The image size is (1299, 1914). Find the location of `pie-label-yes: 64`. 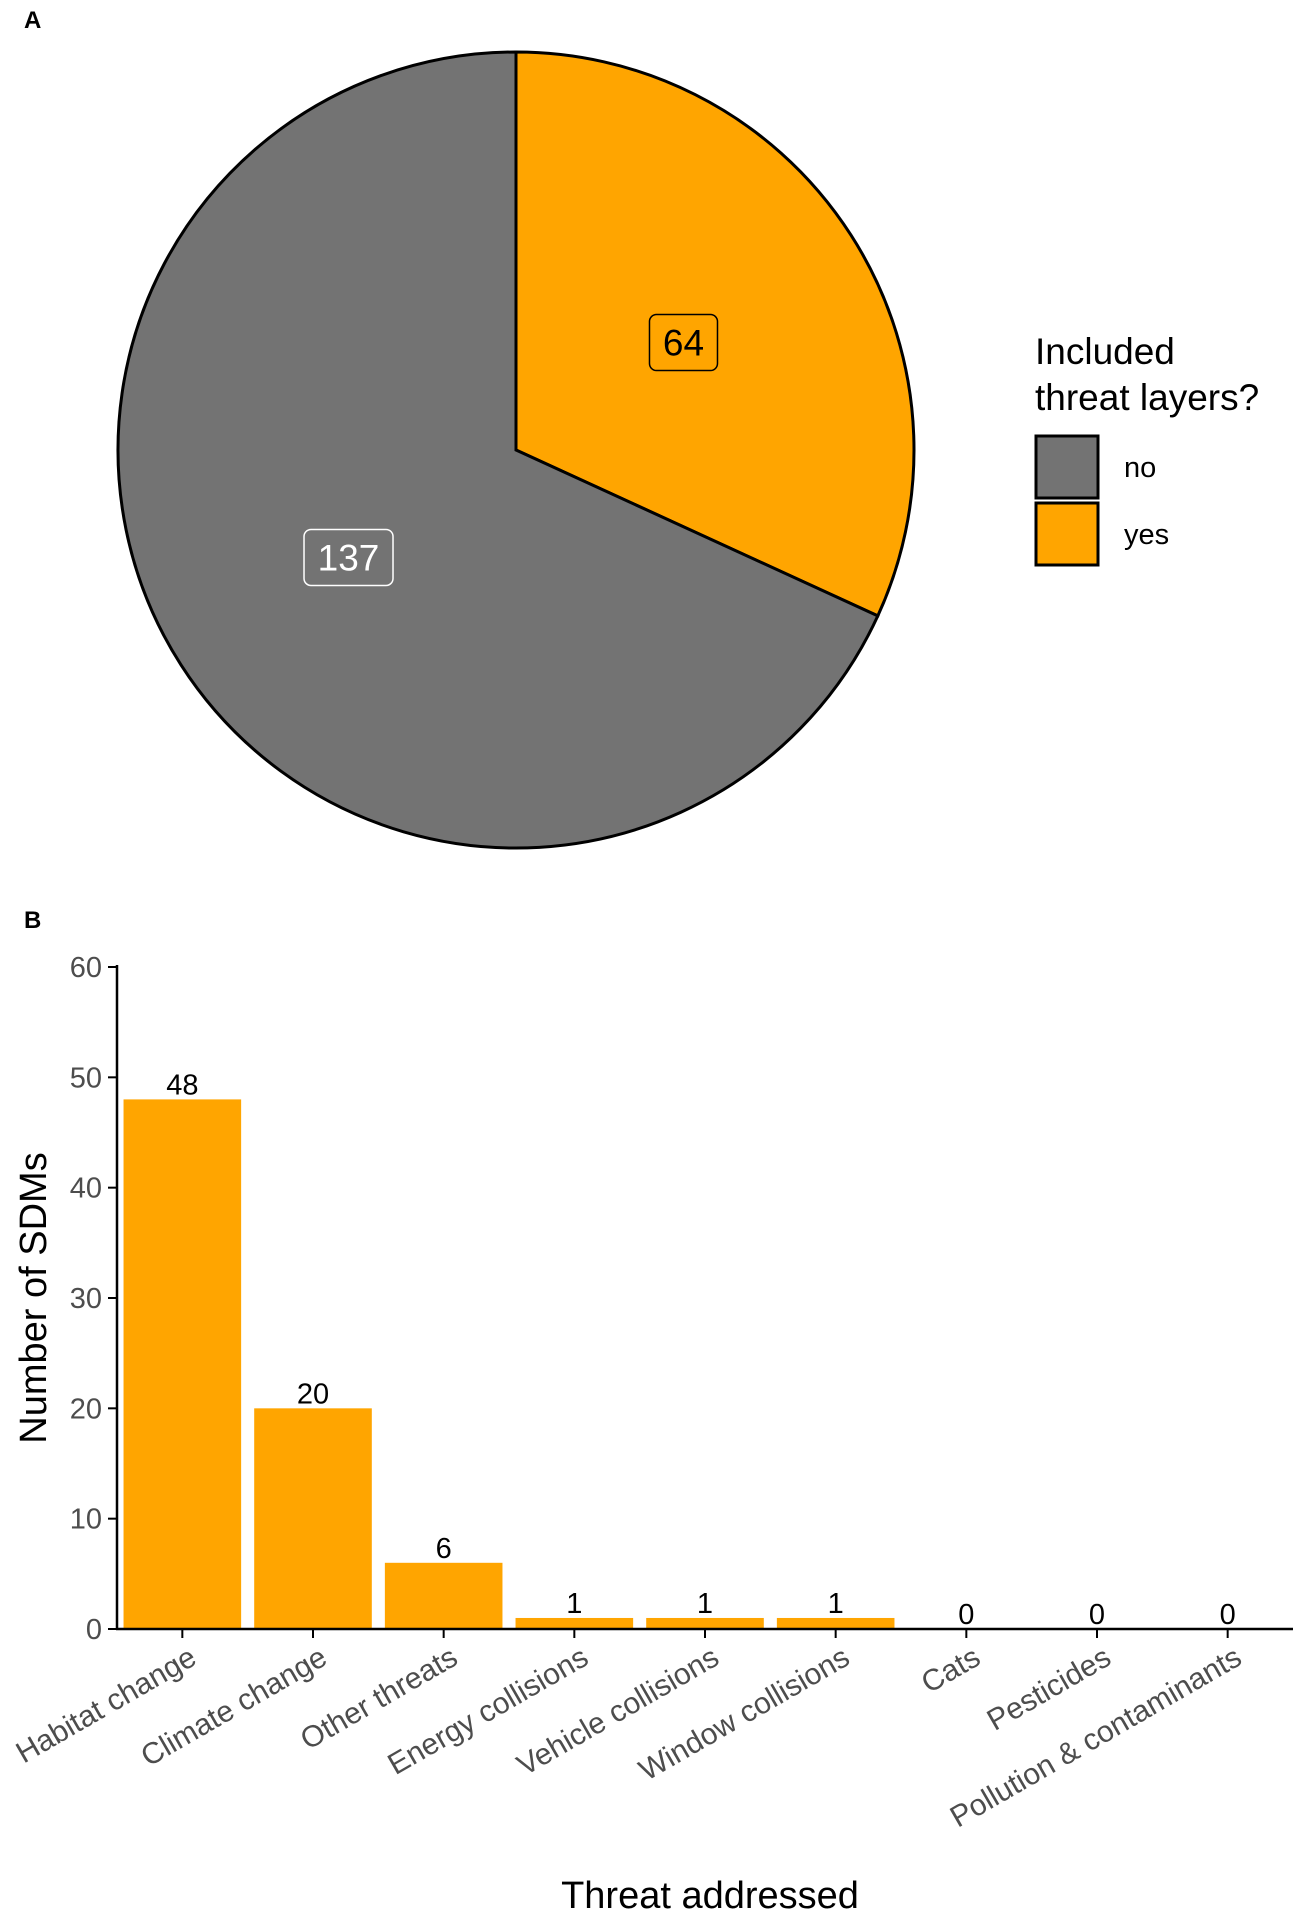

pie-label-yes: 64 is located at coordinates (683, 343).